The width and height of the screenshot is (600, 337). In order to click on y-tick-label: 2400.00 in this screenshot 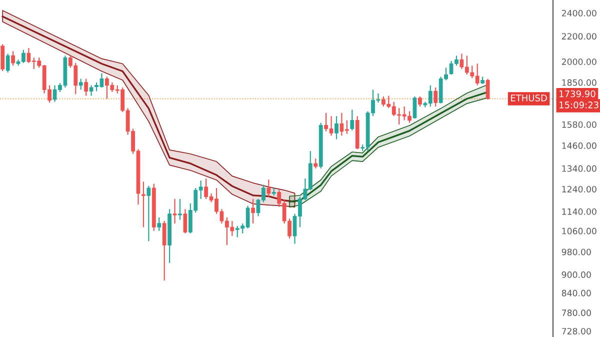, I will do `click(579, 13)`.